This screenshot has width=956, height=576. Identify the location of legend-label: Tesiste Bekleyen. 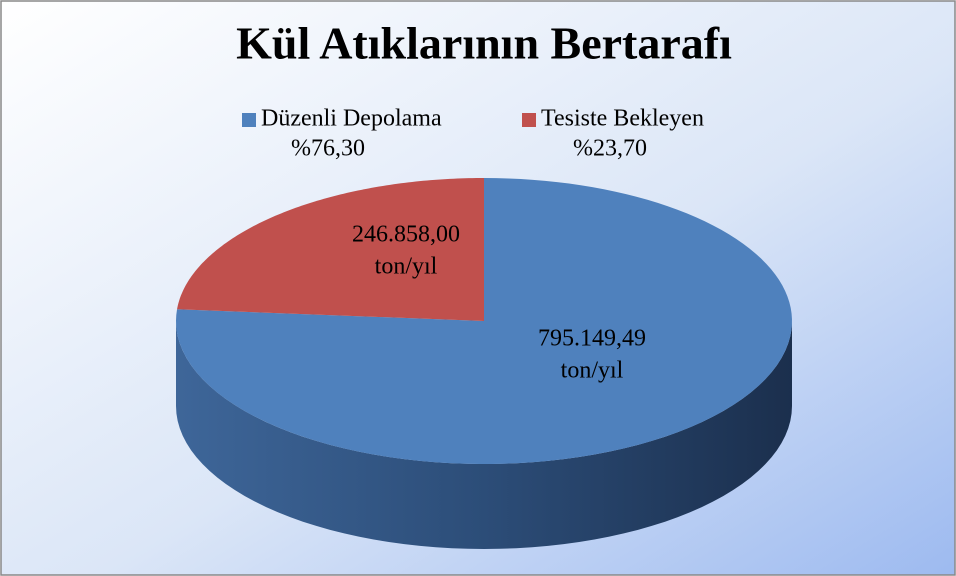
(622, 119).